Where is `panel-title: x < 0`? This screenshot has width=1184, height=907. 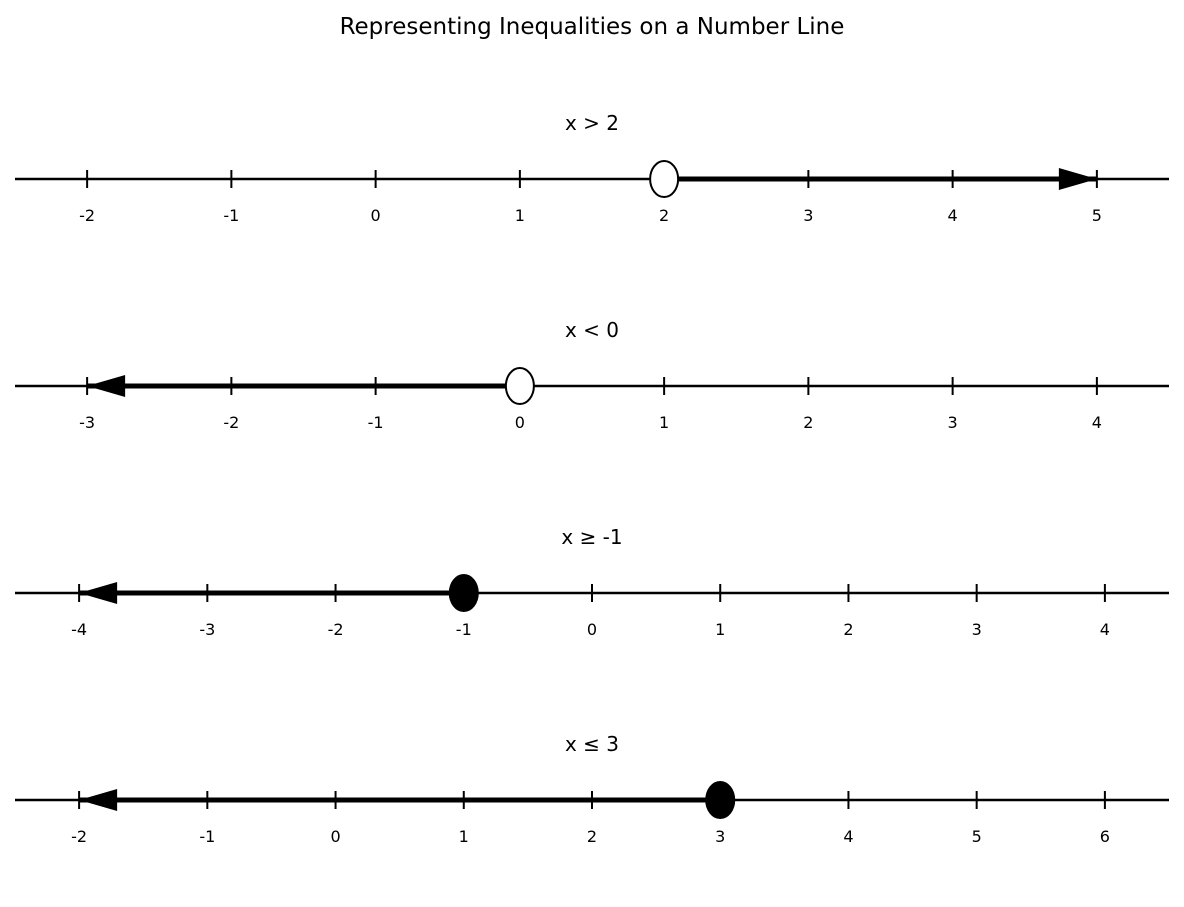 panel-title: x < 0 is located at coordinates (592, 330).